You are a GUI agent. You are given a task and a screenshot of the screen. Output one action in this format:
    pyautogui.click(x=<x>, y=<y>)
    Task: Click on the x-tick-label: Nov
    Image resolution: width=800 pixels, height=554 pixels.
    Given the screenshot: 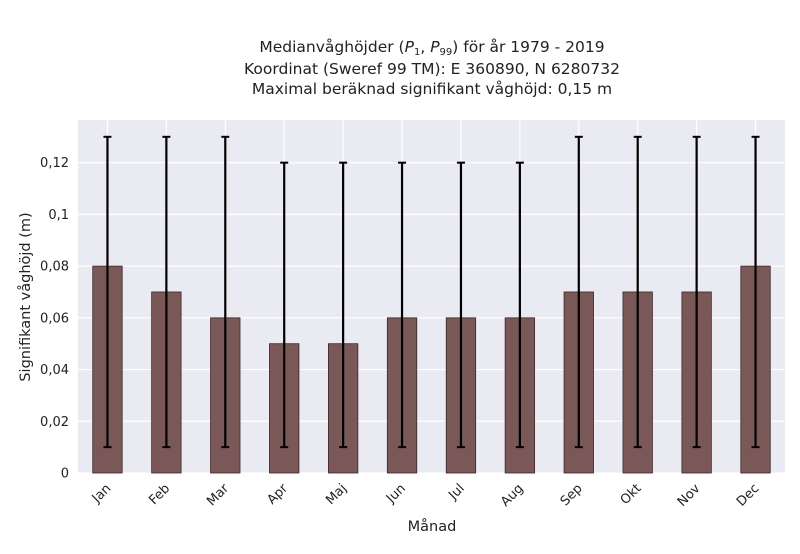 What is the action you would take?
    pyautogui.click(x=689, y=495)
    